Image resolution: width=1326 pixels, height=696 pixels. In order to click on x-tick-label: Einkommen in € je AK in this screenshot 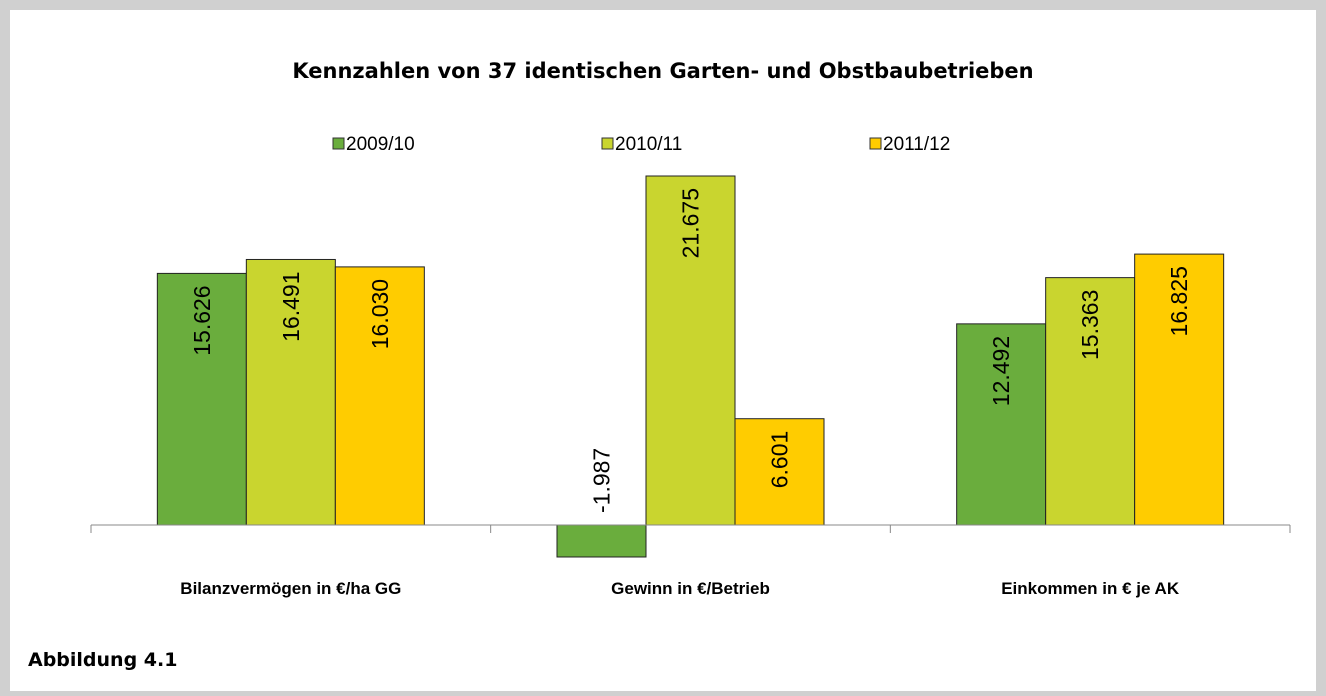, I will do `click(1090, 588)`.